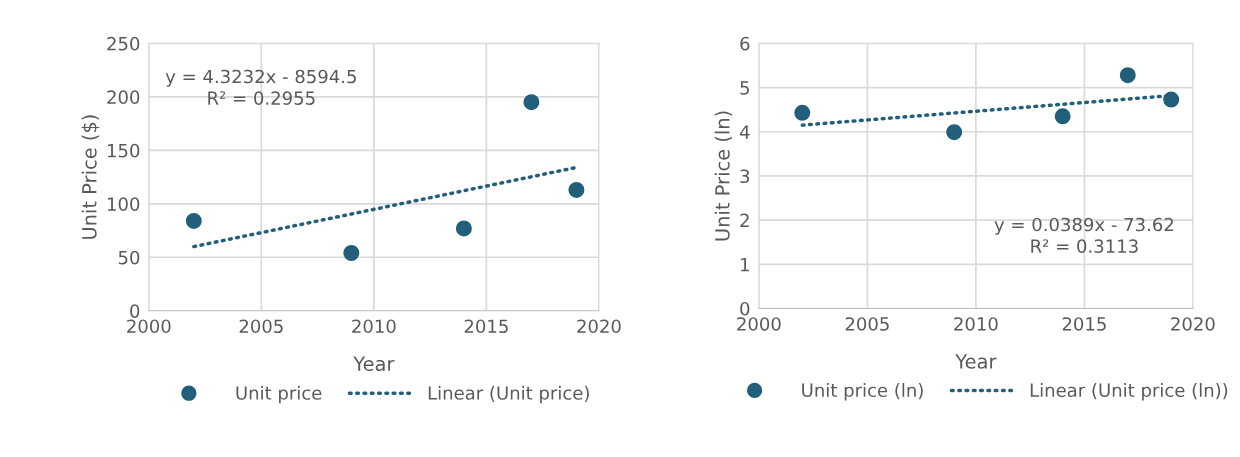 Image resolution: width=1240 pixels, height=457 pixels. What do you see at coordinates (744, 88) in the screenshot?
I see `y-tick-label: 5` at bounding box center [744, 88].